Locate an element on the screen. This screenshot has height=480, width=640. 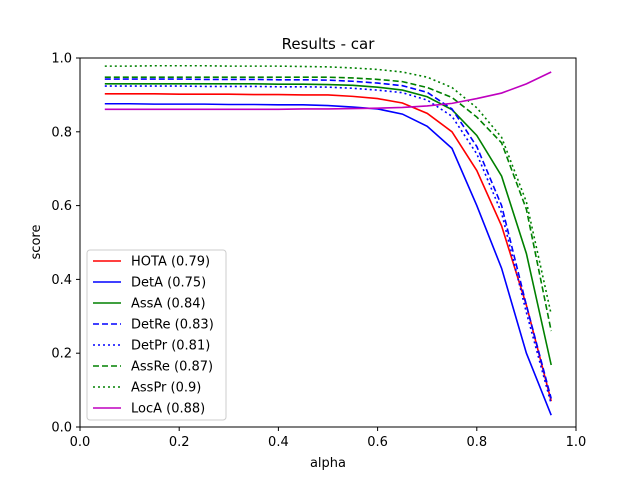
legend-label: LocA (0.88) is located at coordinates (168, 409).